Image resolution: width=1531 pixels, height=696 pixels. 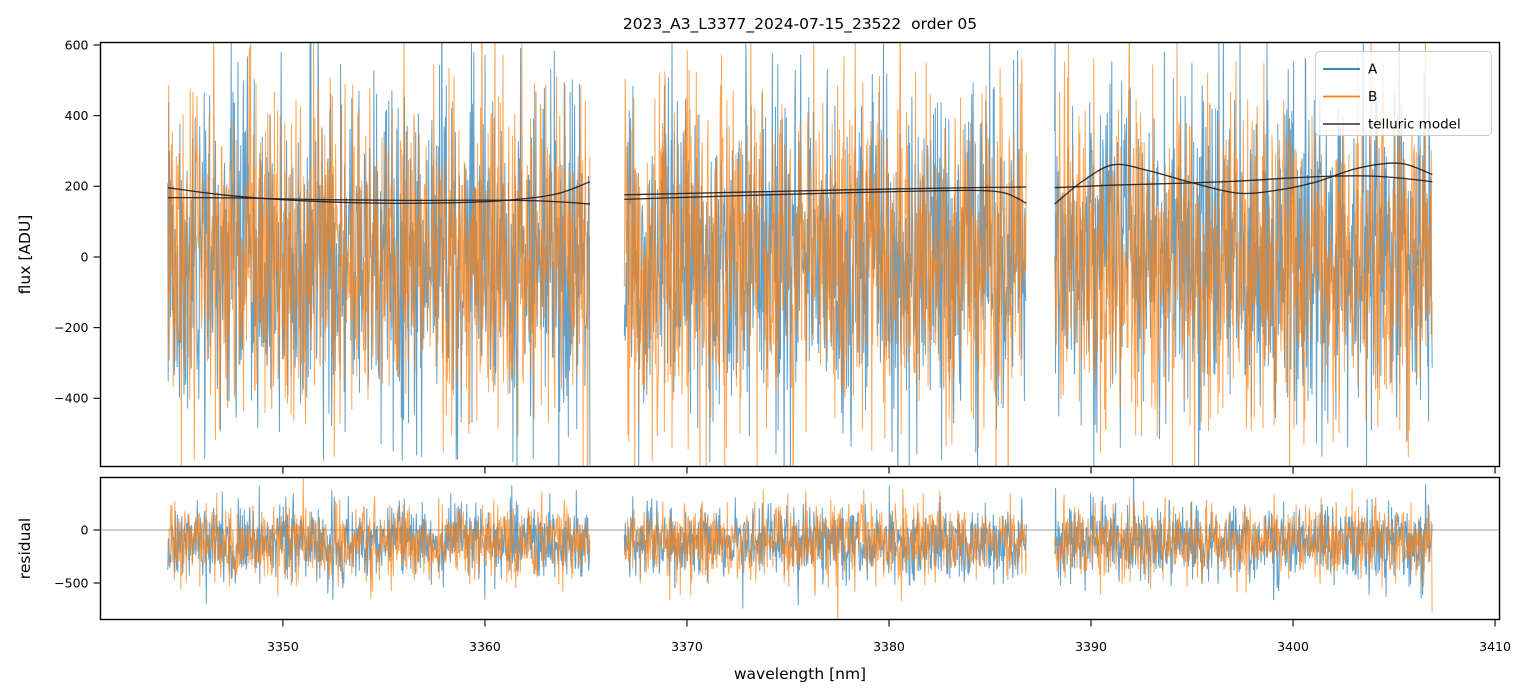 I want to click on legend-label-b: B, so click(x=1372, y=97).